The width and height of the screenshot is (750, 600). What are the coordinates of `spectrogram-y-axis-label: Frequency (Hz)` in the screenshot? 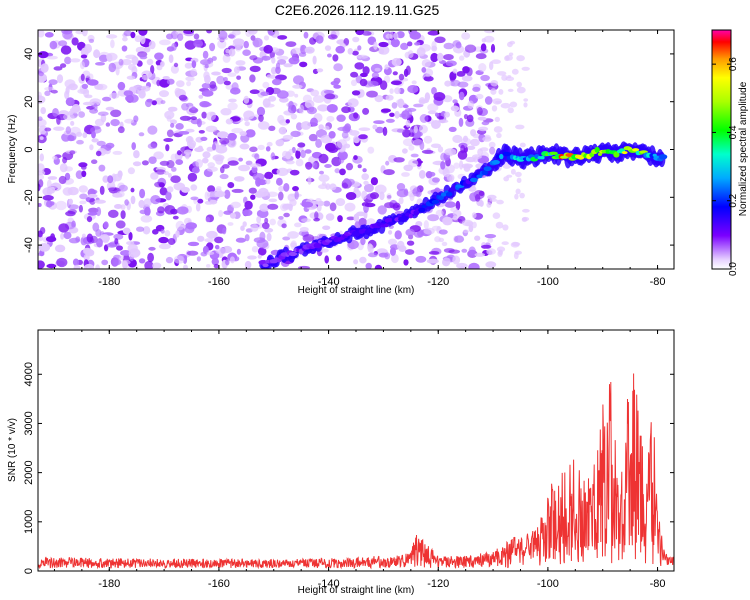 It's located at (12, 149).